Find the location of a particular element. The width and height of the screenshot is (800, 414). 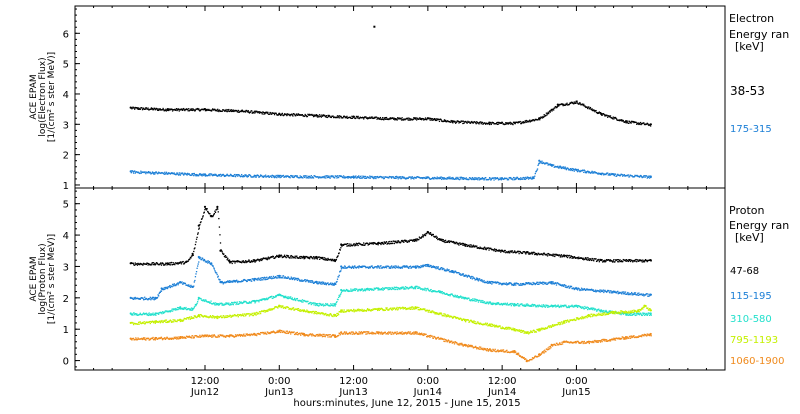

y-axis-label-proton: [1/(cm² s ster MeV)] is located at coordinates (52, 279).